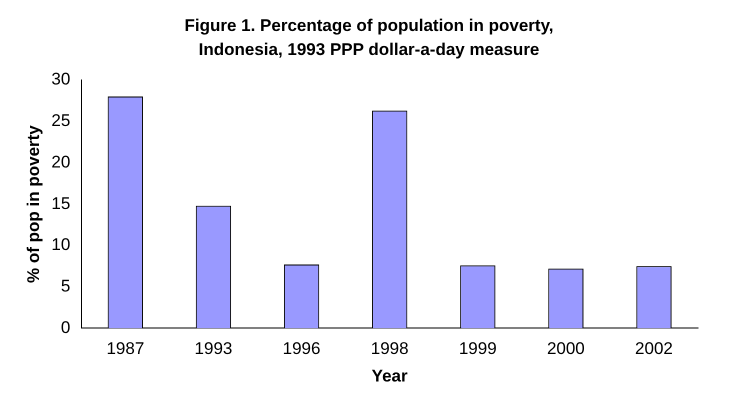 The image size is (738, 401). What do you see at coordinates (125, 348) in the screenshot?
I see `x-tick-label: 1987` at bounding box center [125, 348].